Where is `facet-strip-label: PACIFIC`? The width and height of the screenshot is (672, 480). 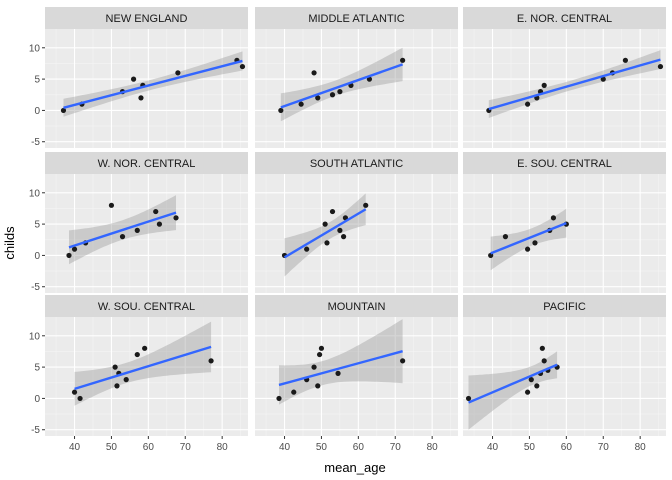
facet-strip-label: PACIFIC is located at coordinates (564, 307).